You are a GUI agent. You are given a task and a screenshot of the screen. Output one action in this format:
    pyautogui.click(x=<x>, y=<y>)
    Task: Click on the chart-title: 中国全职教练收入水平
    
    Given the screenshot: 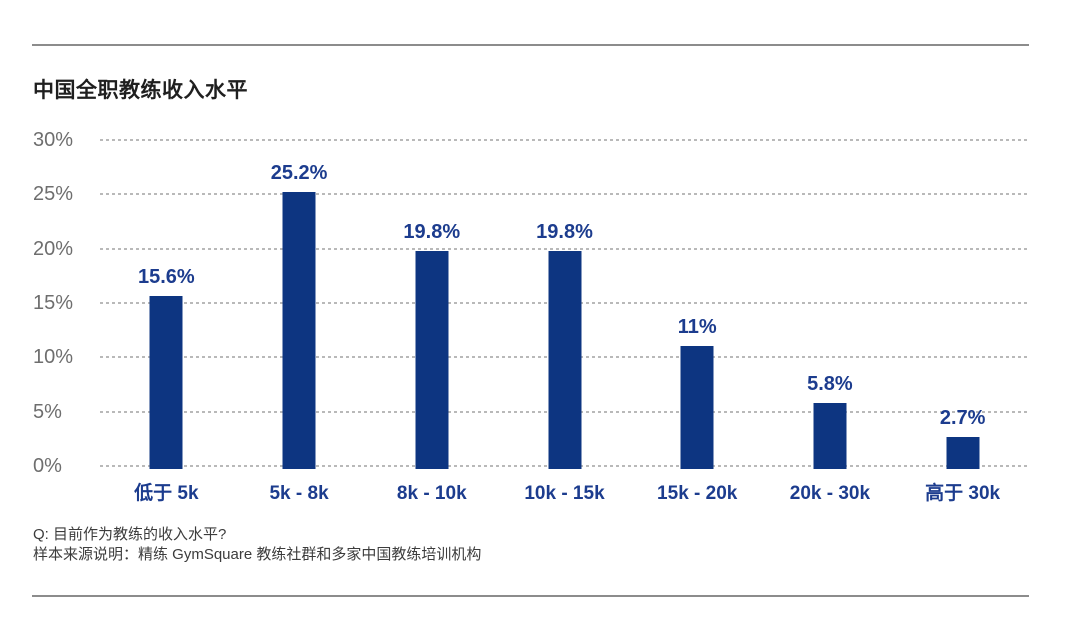 What is the action you would take?
    pyautogui.click(x=140, y=90)
    